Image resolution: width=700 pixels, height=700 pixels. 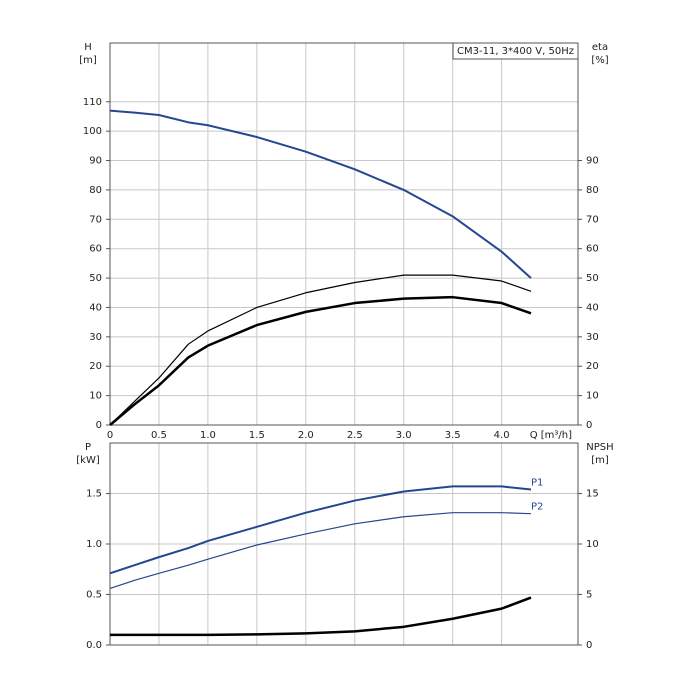 I want to click on chart-title: CM3-11, 3*400 V, 50Hz, so click(x=515, y=51).